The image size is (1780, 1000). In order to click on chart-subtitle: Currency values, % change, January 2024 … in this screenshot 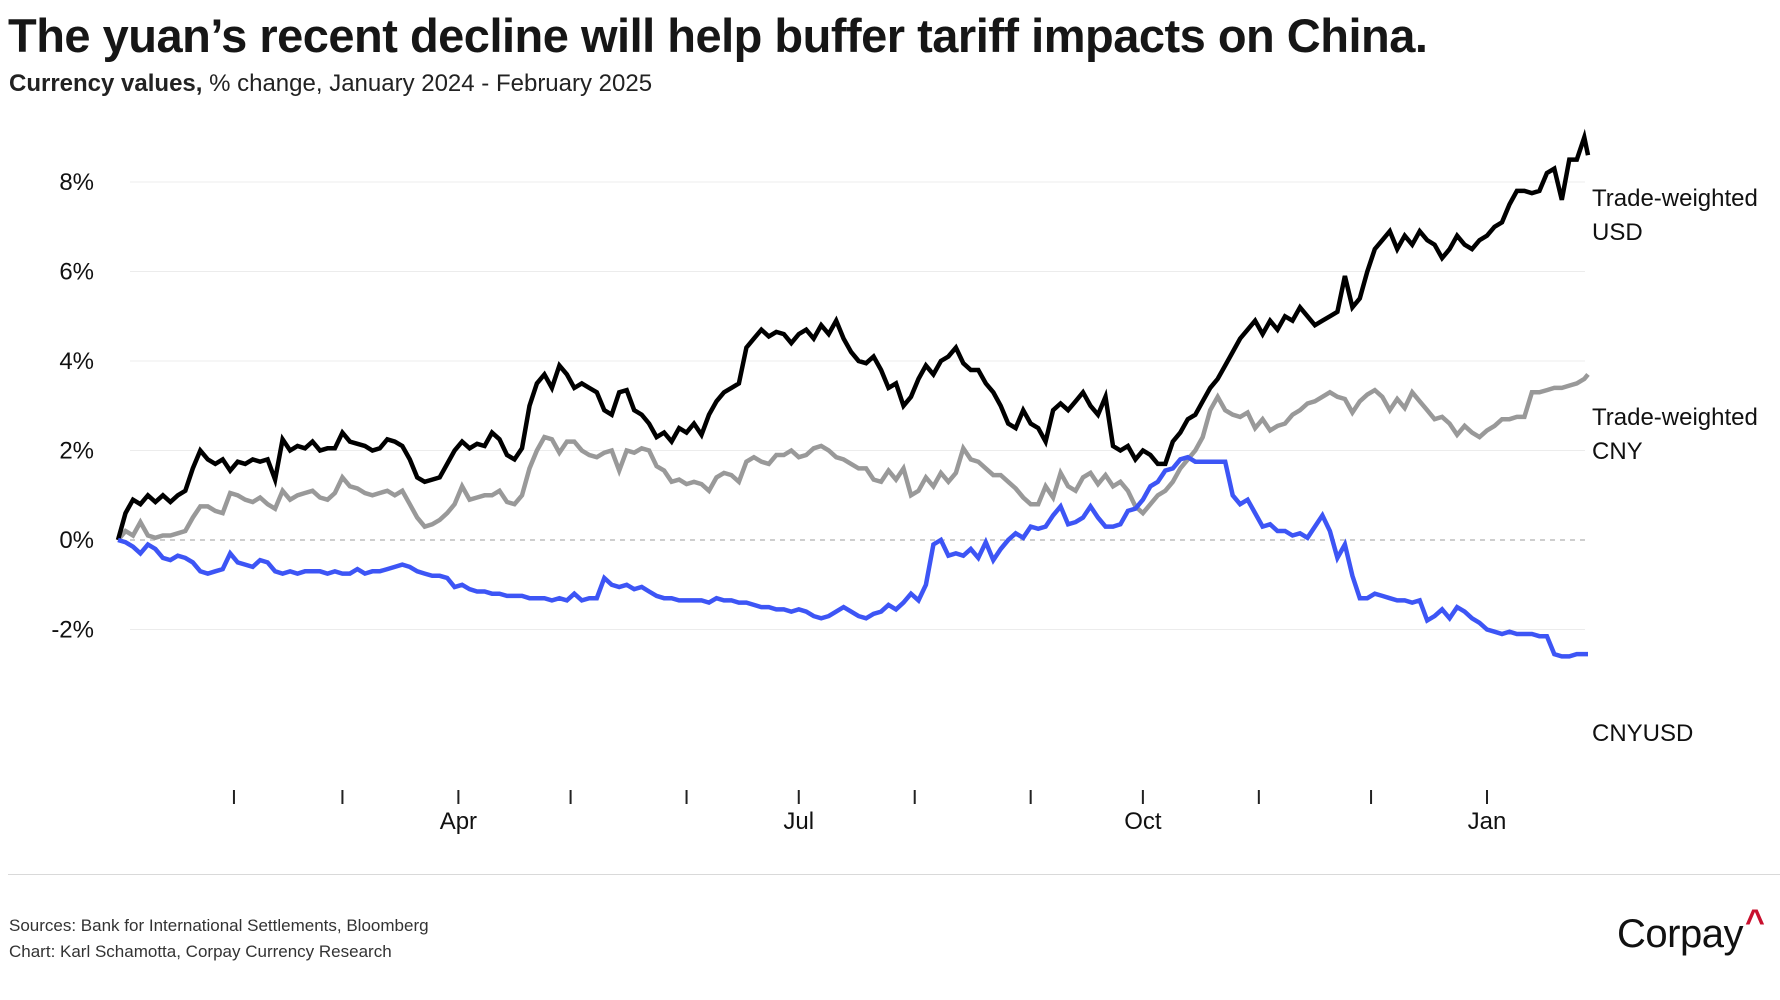, I will do `click(330, 84)`.